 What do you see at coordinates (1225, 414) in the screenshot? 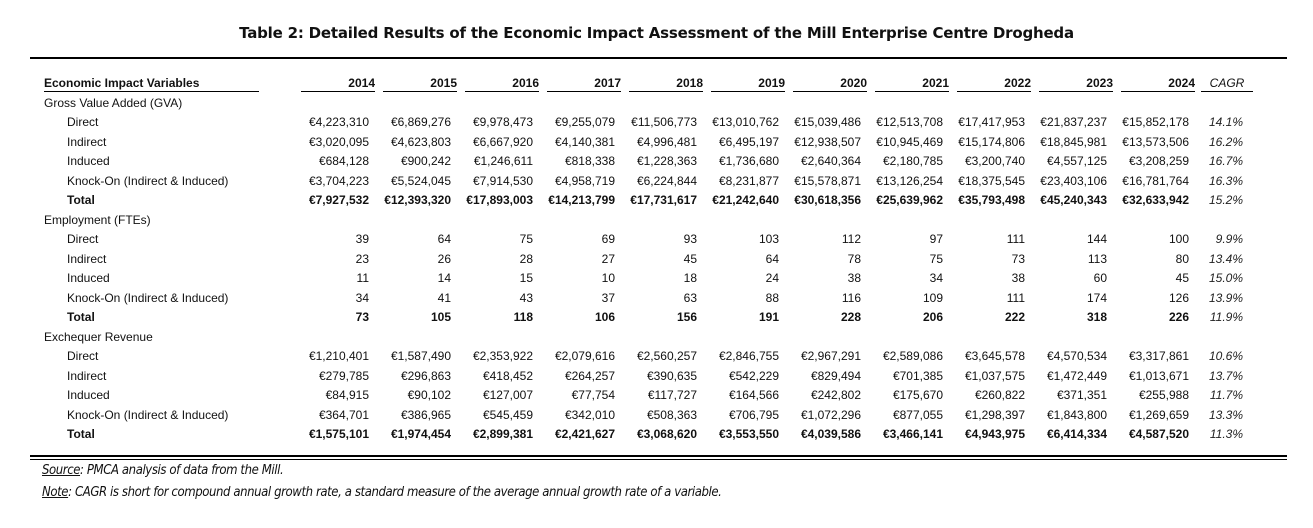
I see `cagr-value: 13.3%` at bounding box center [1225, 414].